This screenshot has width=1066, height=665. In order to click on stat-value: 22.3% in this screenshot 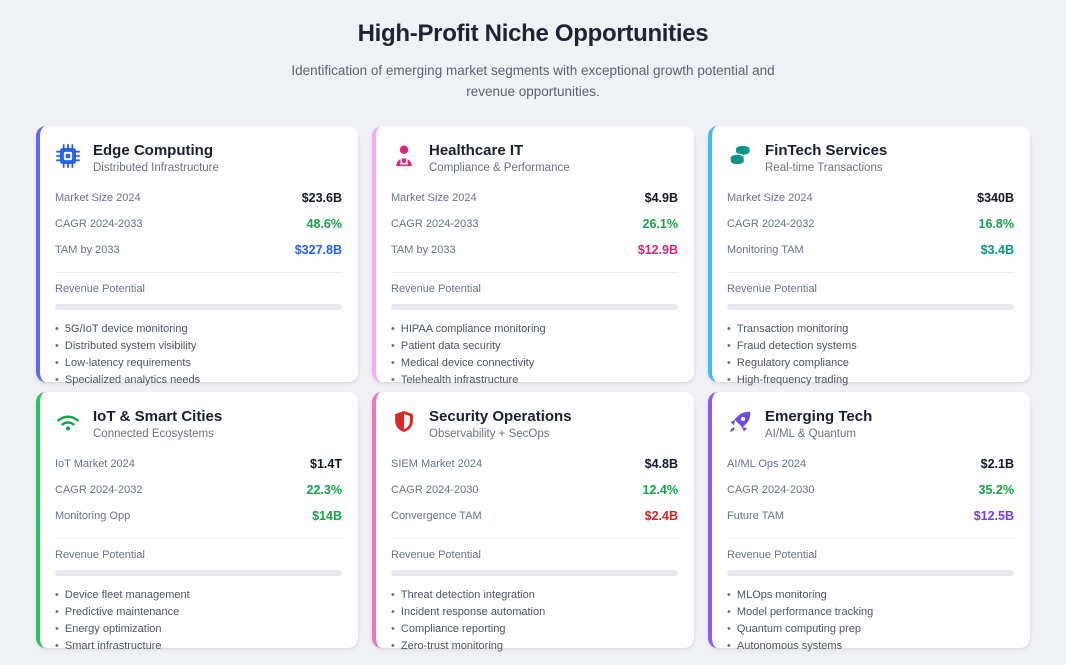, I will do `click(324, 489)`.